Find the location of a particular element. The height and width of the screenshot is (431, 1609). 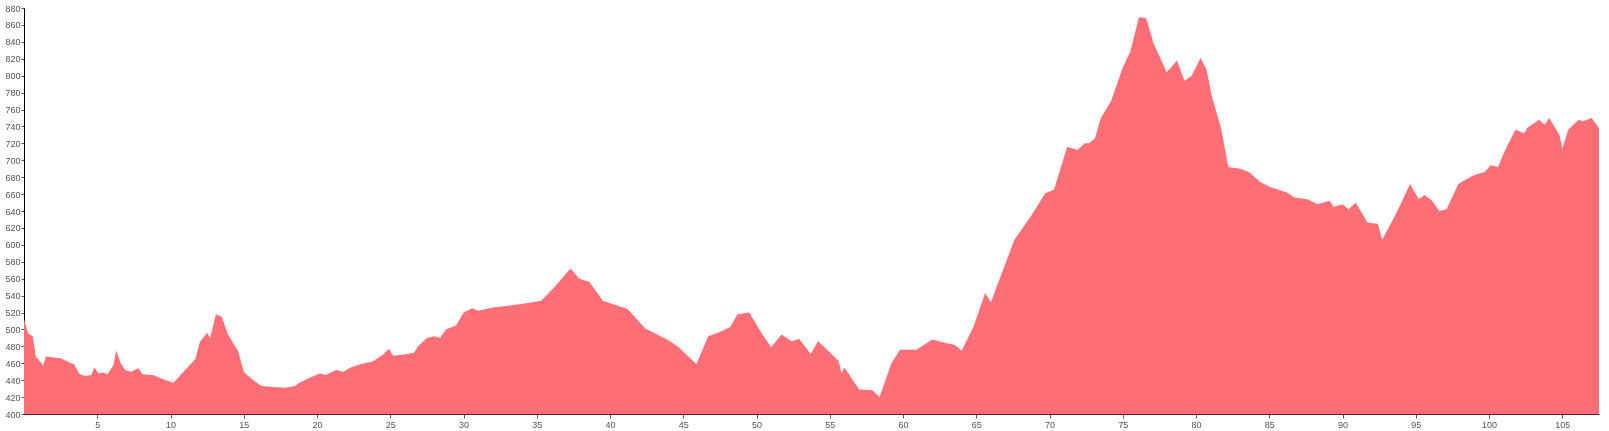

x-tick-label: 35 is located at coordinates (537, 424).